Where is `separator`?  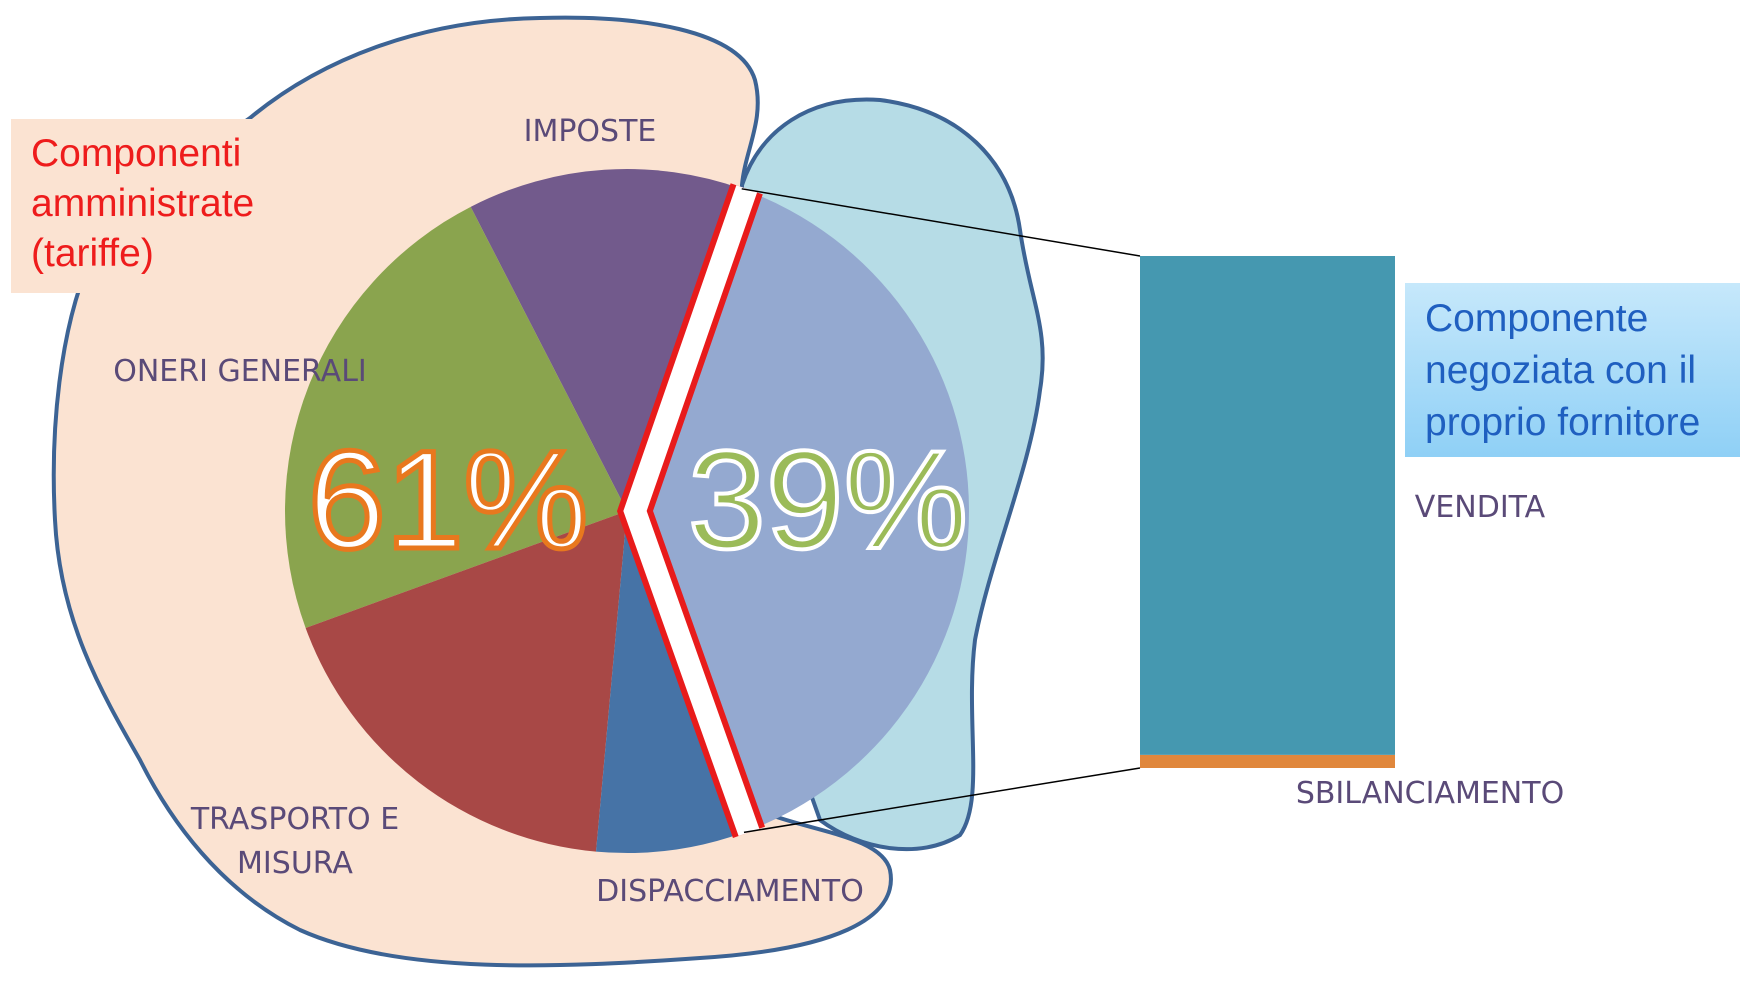 separator is located at coordinates (691, 511).